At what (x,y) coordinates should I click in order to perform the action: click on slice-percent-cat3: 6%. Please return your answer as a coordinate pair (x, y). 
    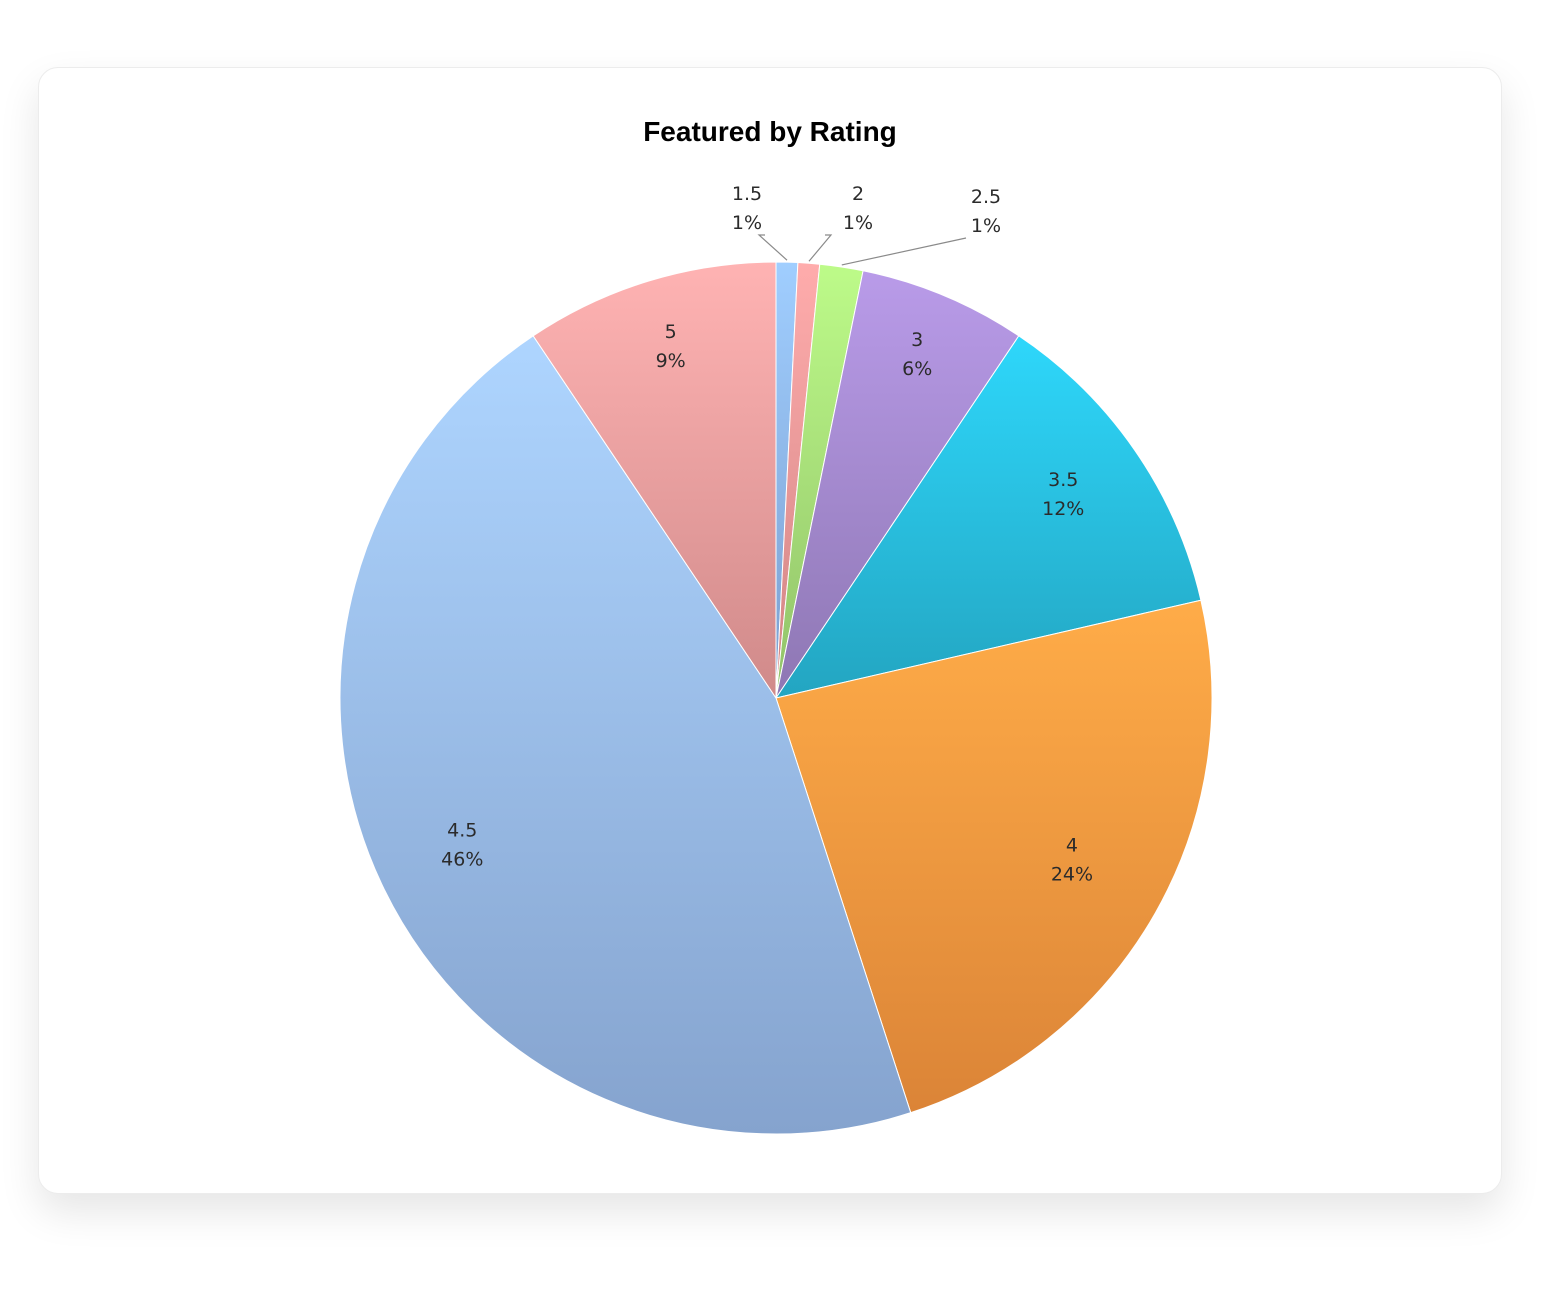
    Looking at the image, I should click on (917, 369).